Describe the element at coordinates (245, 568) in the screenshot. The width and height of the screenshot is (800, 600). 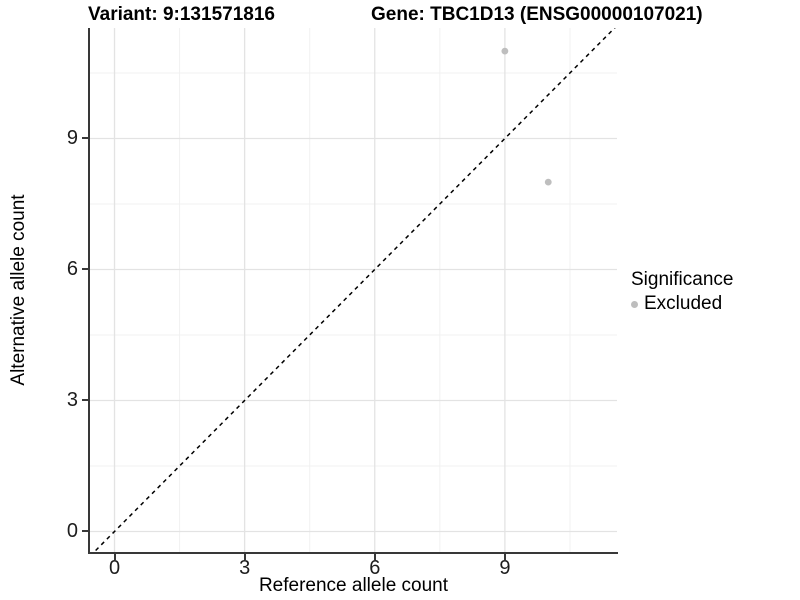
I see `x-tick-label: 3` at that location.